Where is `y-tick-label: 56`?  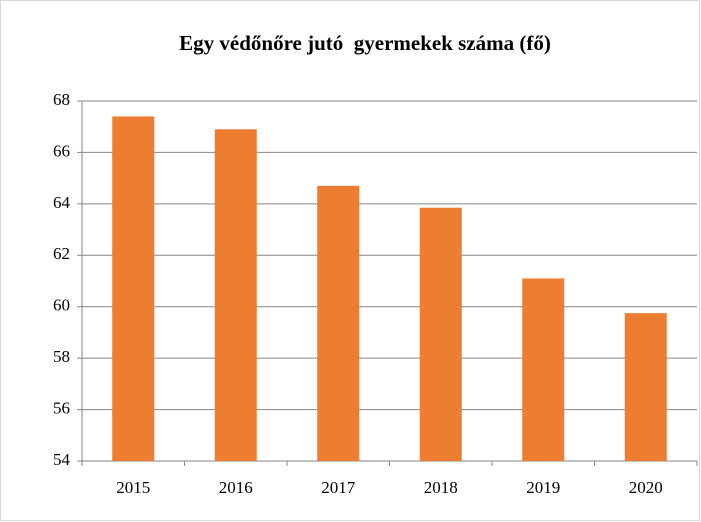 y-tick-label: 56 is located at coordinates (61, 407).